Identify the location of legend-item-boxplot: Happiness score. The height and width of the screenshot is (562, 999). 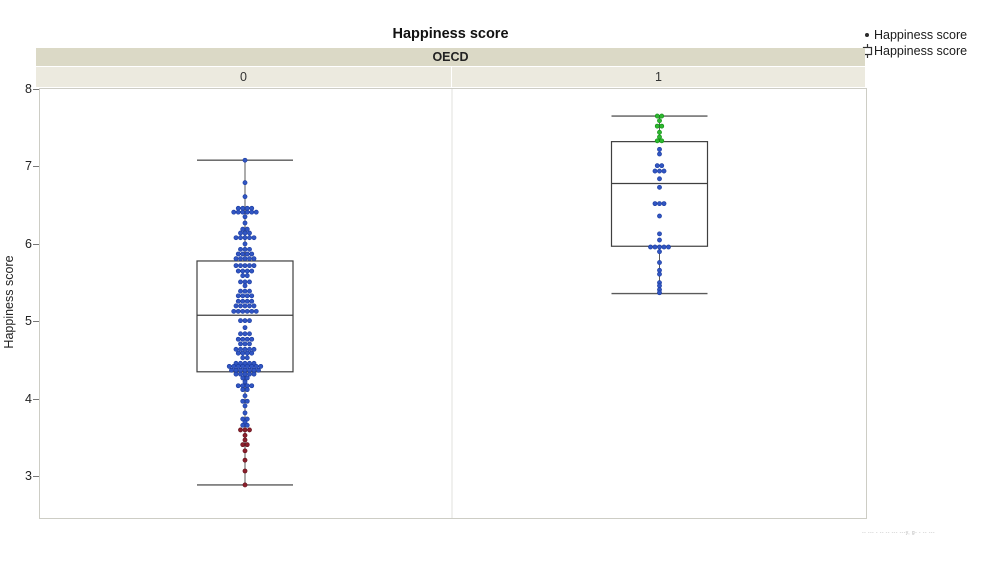
(927, 51).